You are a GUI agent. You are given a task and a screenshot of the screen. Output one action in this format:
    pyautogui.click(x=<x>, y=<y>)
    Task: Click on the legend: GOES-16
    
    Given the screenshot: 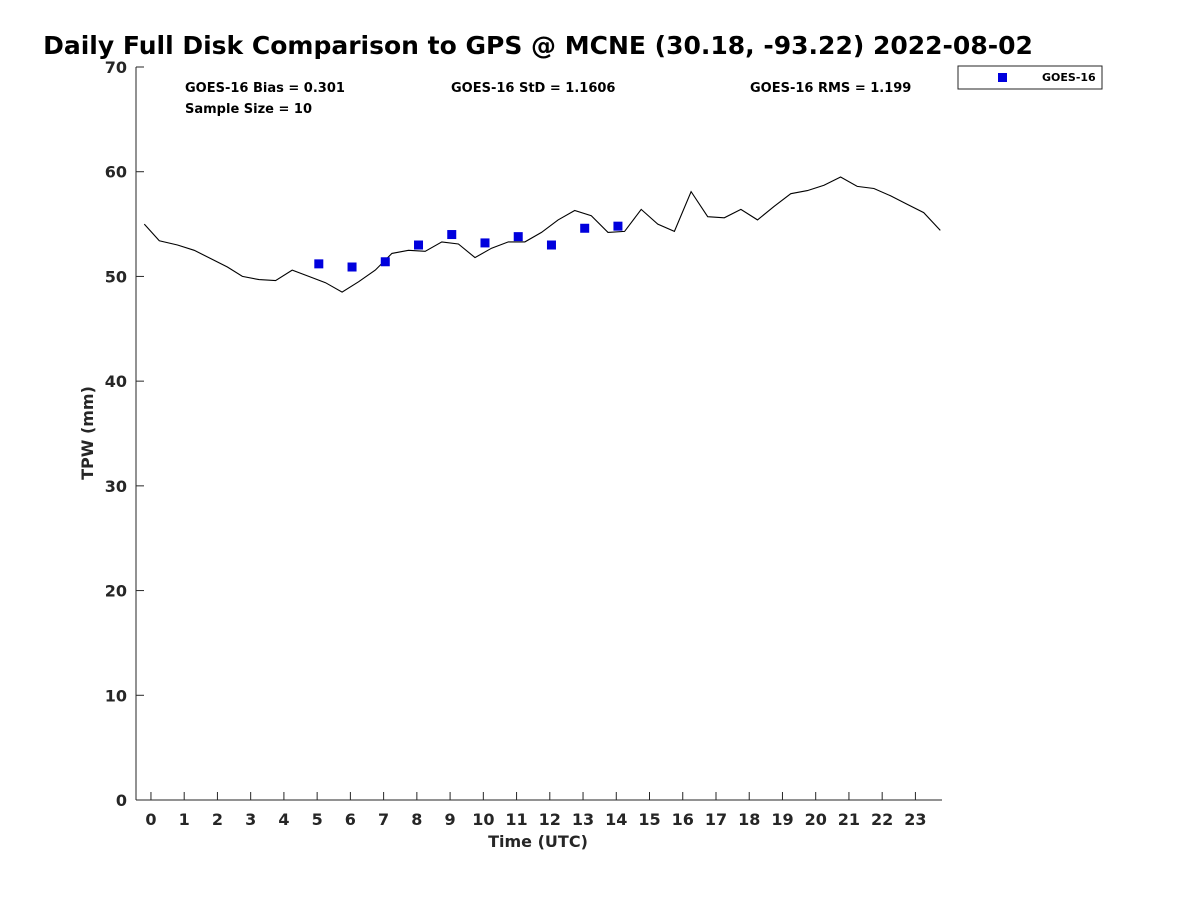 What is the action you would take?
    pyautogui.click(x=1030, y=77)
    